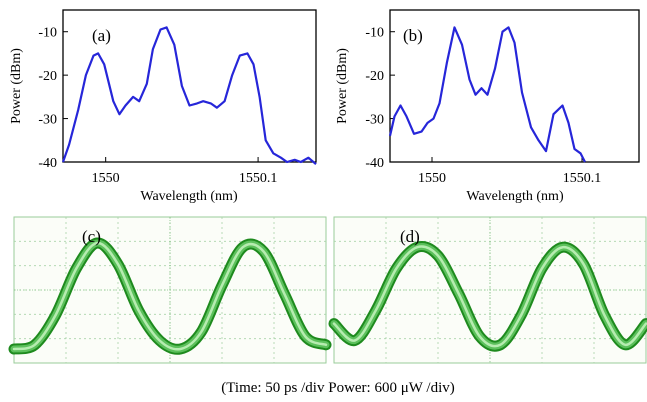 The image size is (647, 402). Describe the element at coordinates (189, 196) in the screenshot. I see `xlabel-a: Wavelength (nm)` at that location.